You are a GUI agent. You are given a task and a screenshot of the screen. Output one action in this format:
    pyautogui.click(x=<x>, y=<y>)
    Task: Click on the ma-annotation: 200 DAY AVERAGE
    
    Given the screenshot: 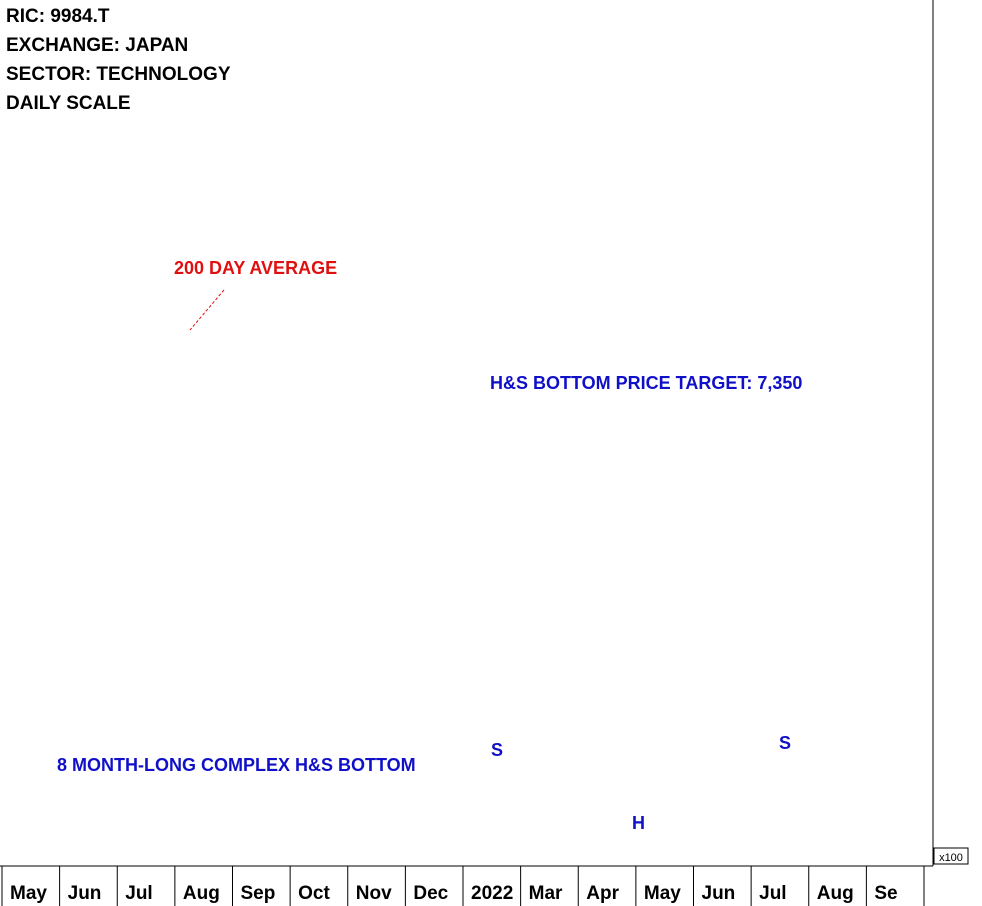 What is the action you would take?
    pyautogui.click(x=256, y=268)
    